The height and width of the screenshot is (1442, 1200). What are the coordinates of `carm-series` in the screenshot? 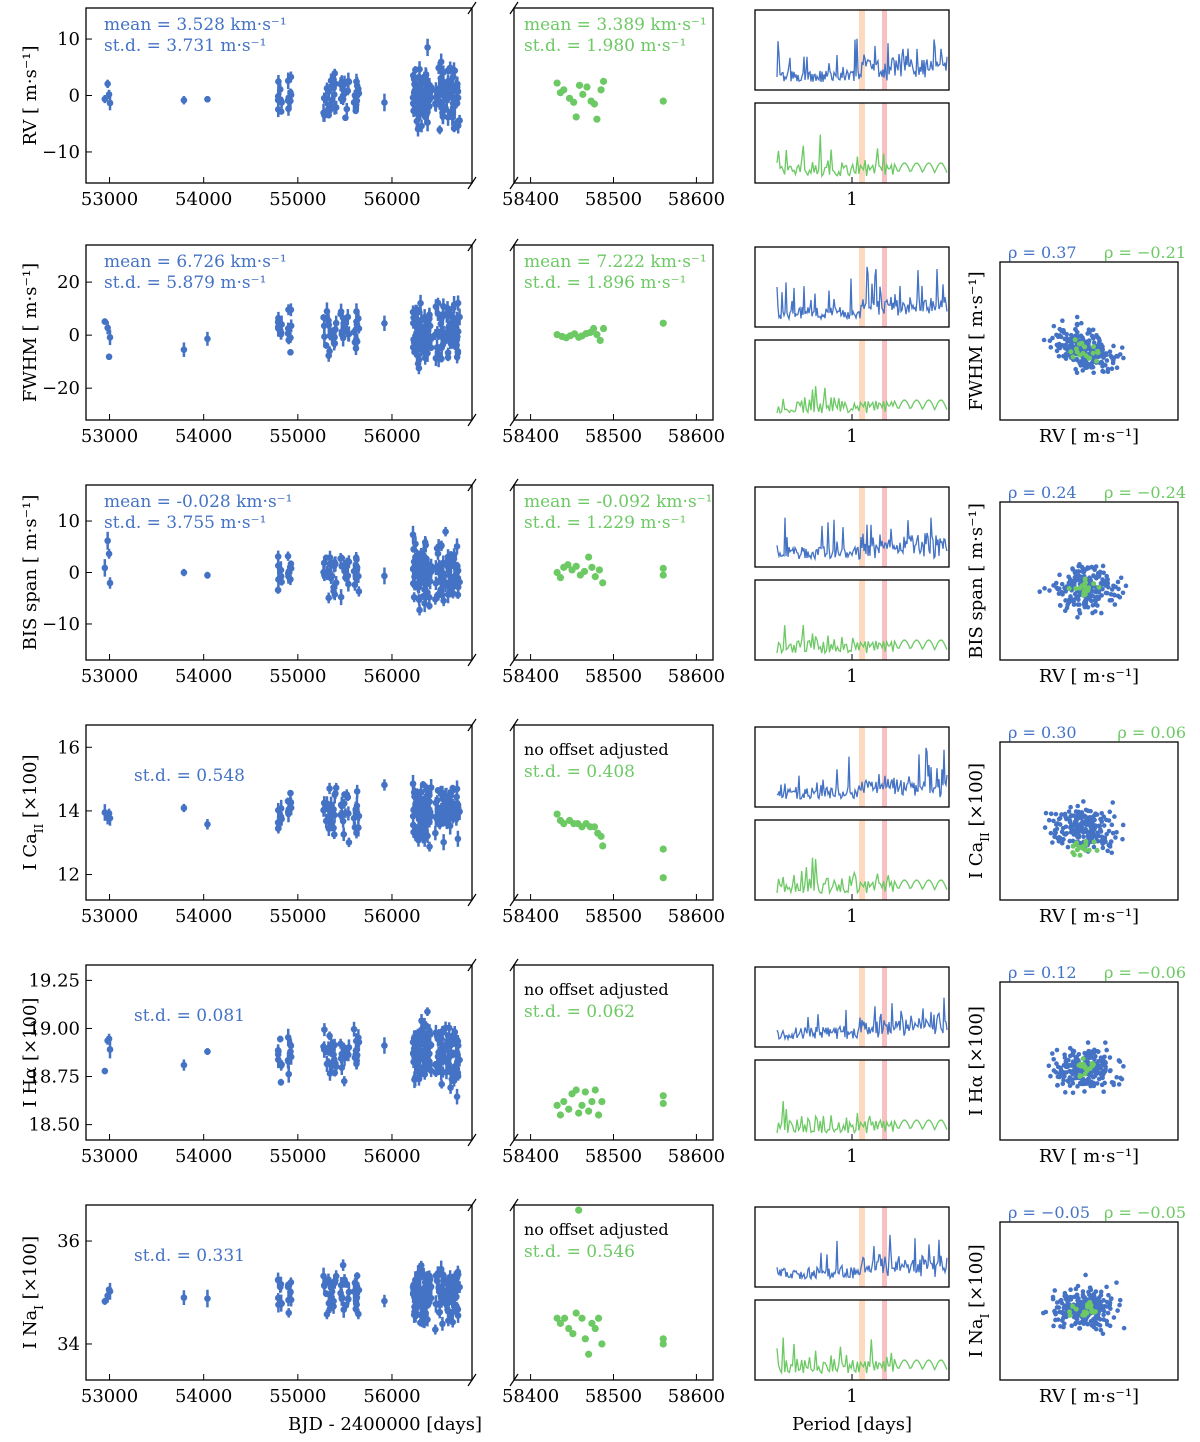 It's located at (610, 846).